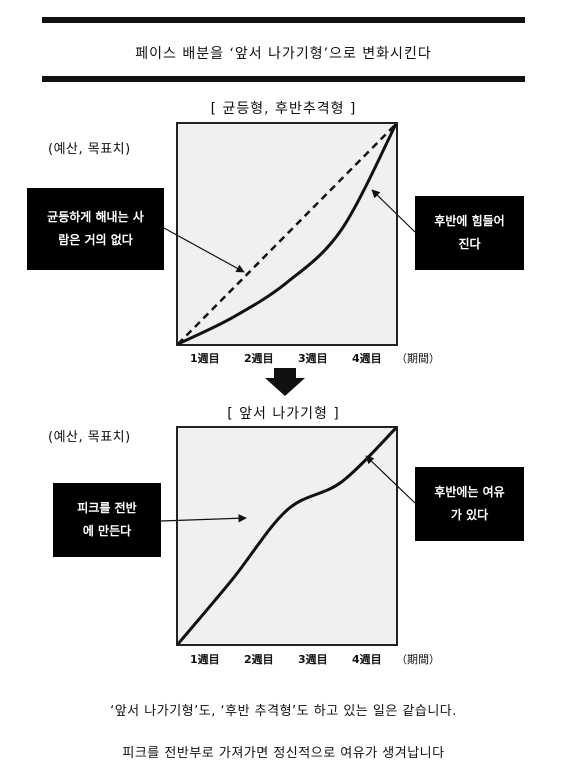 The image size is (567, 771). Describe the element at coordinates (283, 20) in the screenshot. I see `header-top-rule` at that location.